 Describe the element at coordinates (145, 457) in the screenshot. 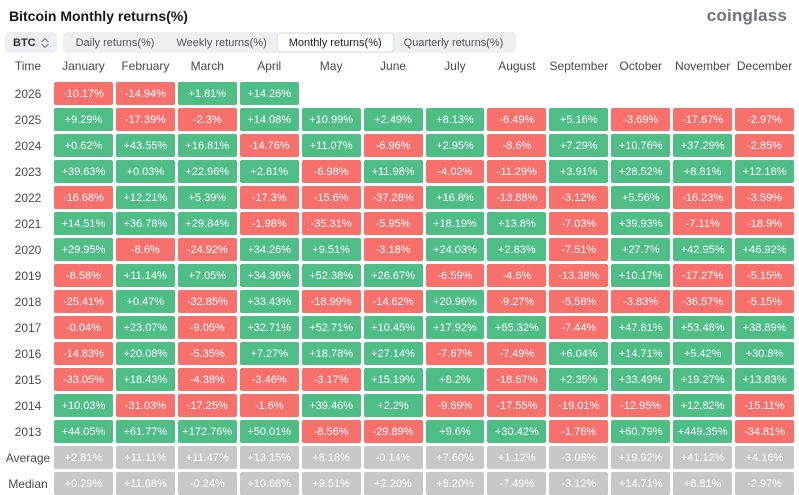

I see `return-cell: +11.11%` at that location.